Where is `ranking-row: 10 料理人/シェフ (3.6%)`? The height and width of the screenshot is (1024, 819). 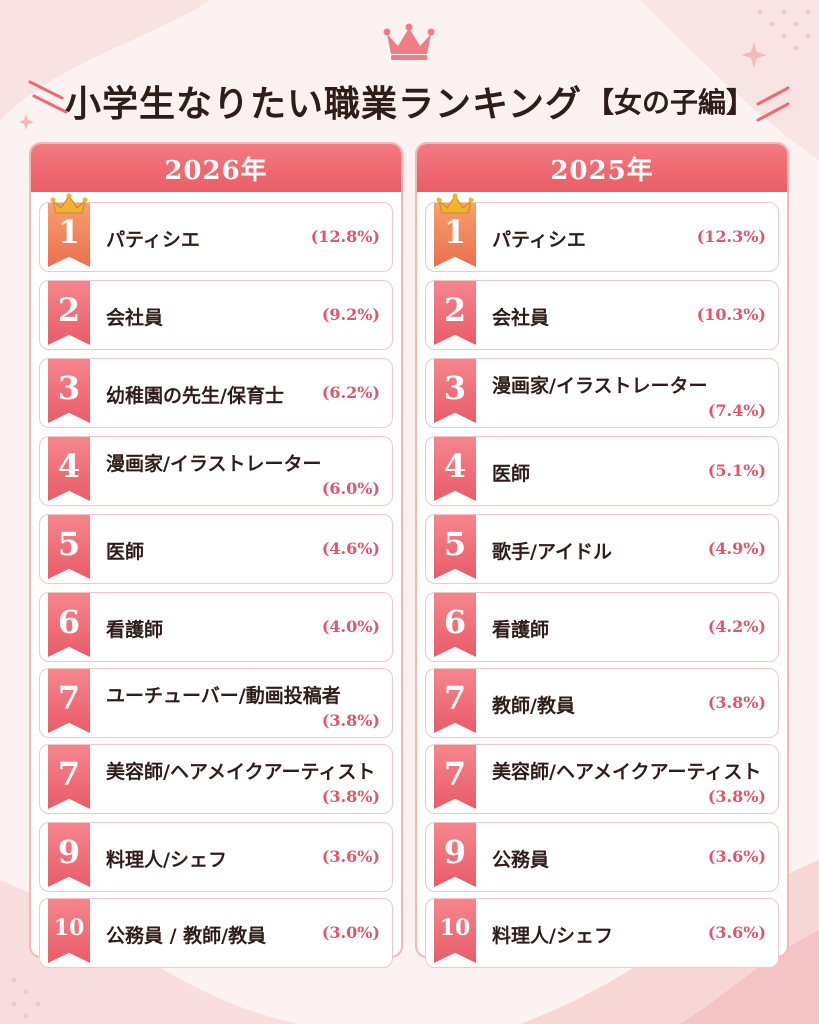 ranking-row: 10 料理人/シェフ (3.6%) is located at coordinates (602, 933).